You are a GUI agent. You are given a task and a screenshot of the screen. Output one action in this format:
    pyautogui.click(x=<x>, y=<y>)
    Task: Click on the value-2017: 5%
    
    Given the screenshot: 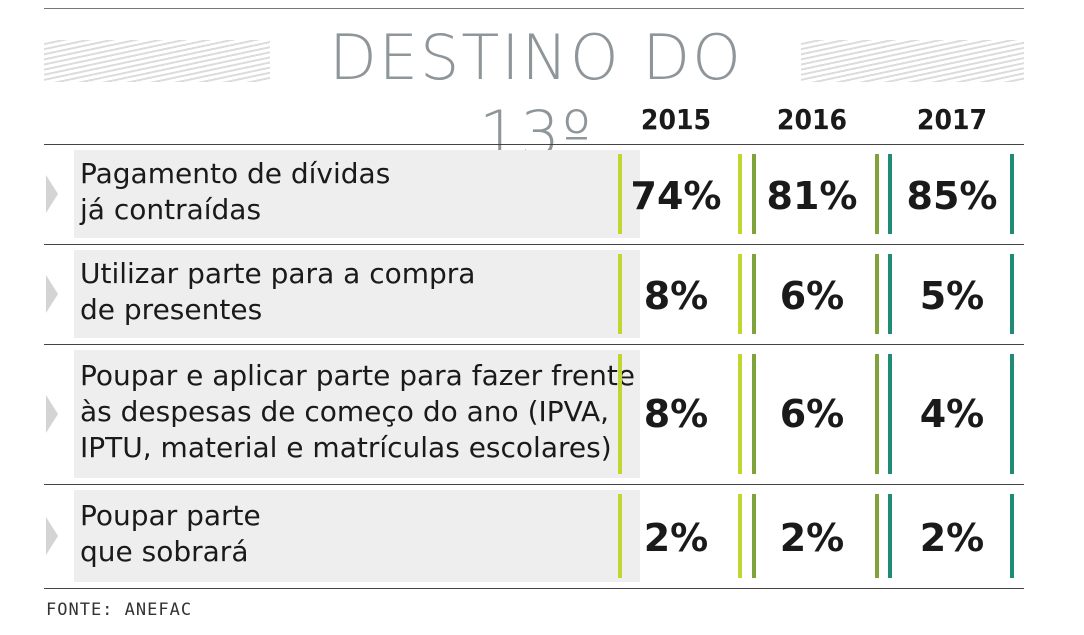 What is the action you would take?
    pyautogui.click(x=952, y=296)
    